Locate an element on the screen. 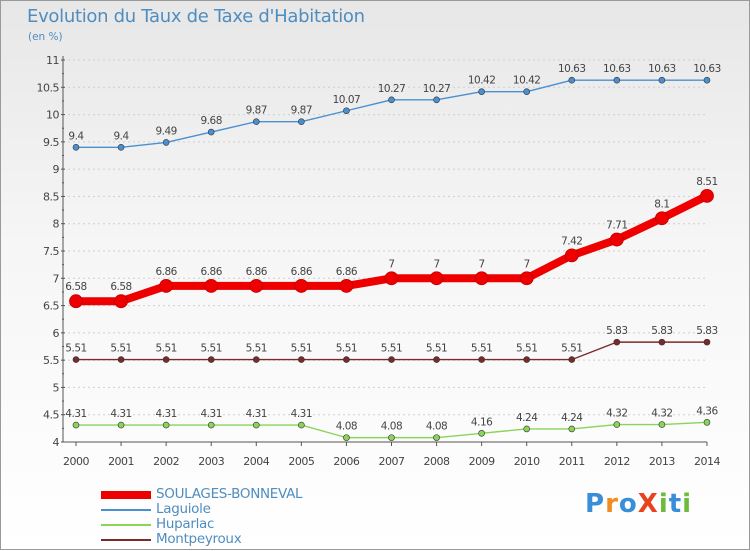  data-label: 4.24 is located at coordinates (572, 418).